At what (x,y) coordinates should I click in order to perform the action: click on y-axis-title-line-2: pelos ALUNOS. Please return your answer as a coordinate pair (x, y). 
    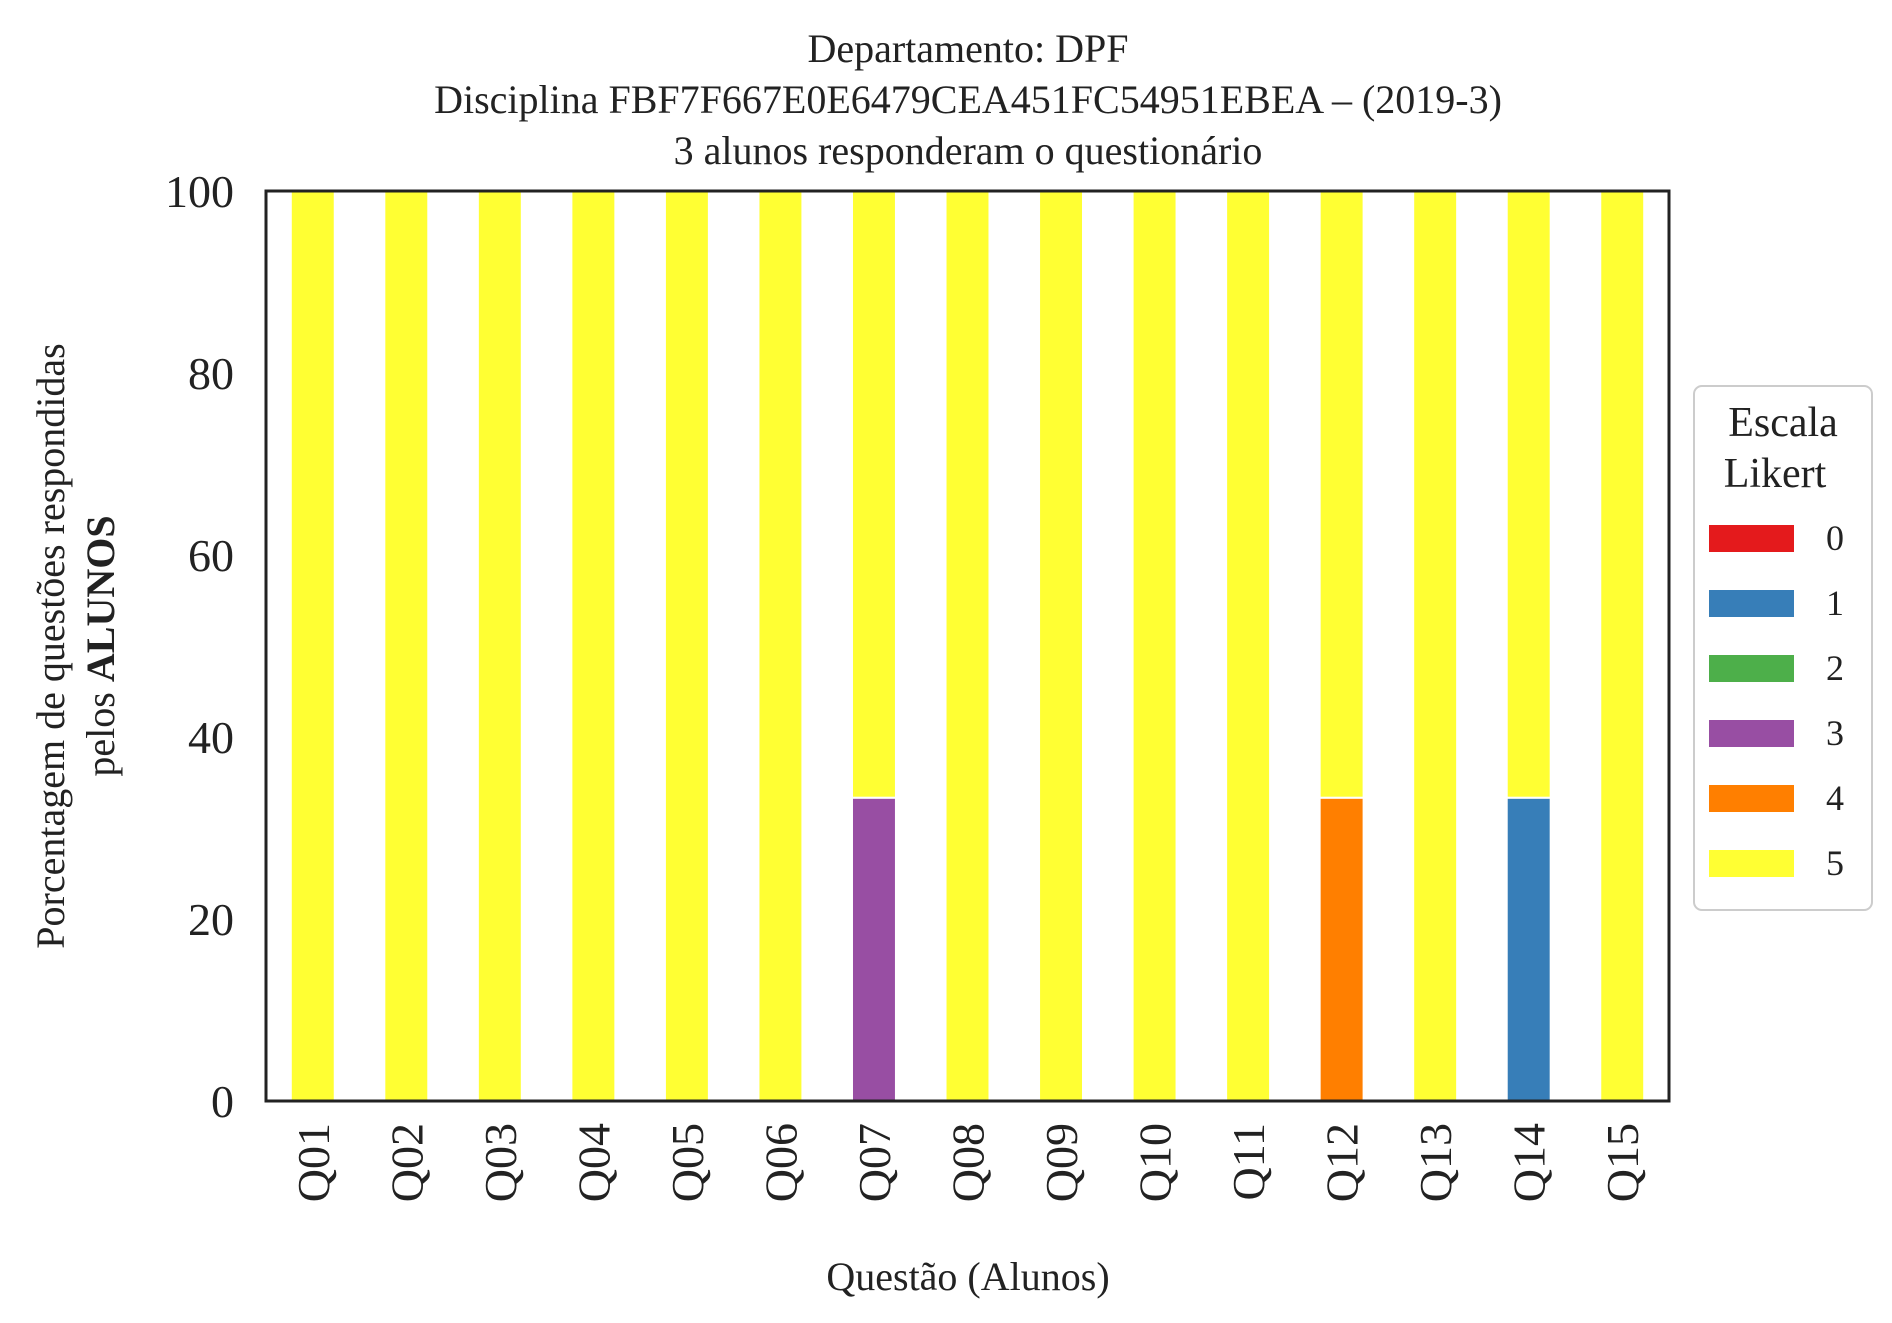
    Looking at the image, I should click on (100, 645).